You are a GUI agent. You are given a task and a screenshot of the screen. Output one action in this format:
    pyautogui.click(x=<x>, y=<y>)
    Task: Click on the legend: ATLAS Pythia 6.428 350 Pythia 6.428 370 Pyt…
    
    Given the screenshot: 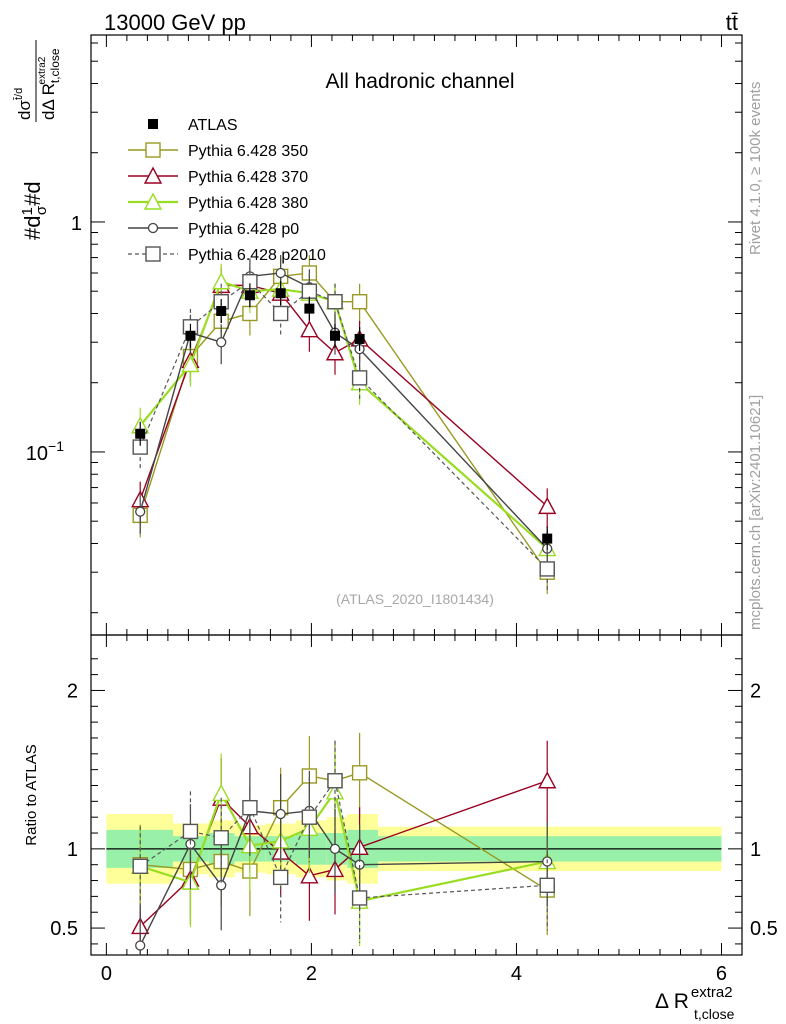 What is the action you would take?
    pyautogui.click(x=227, y=190)
    